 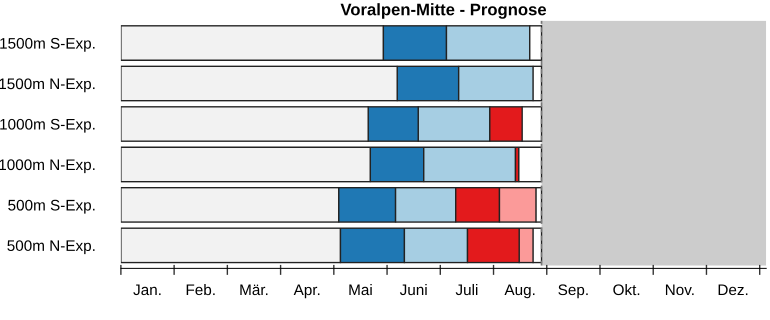 I want to click on bar, so click(x=530, y=164).